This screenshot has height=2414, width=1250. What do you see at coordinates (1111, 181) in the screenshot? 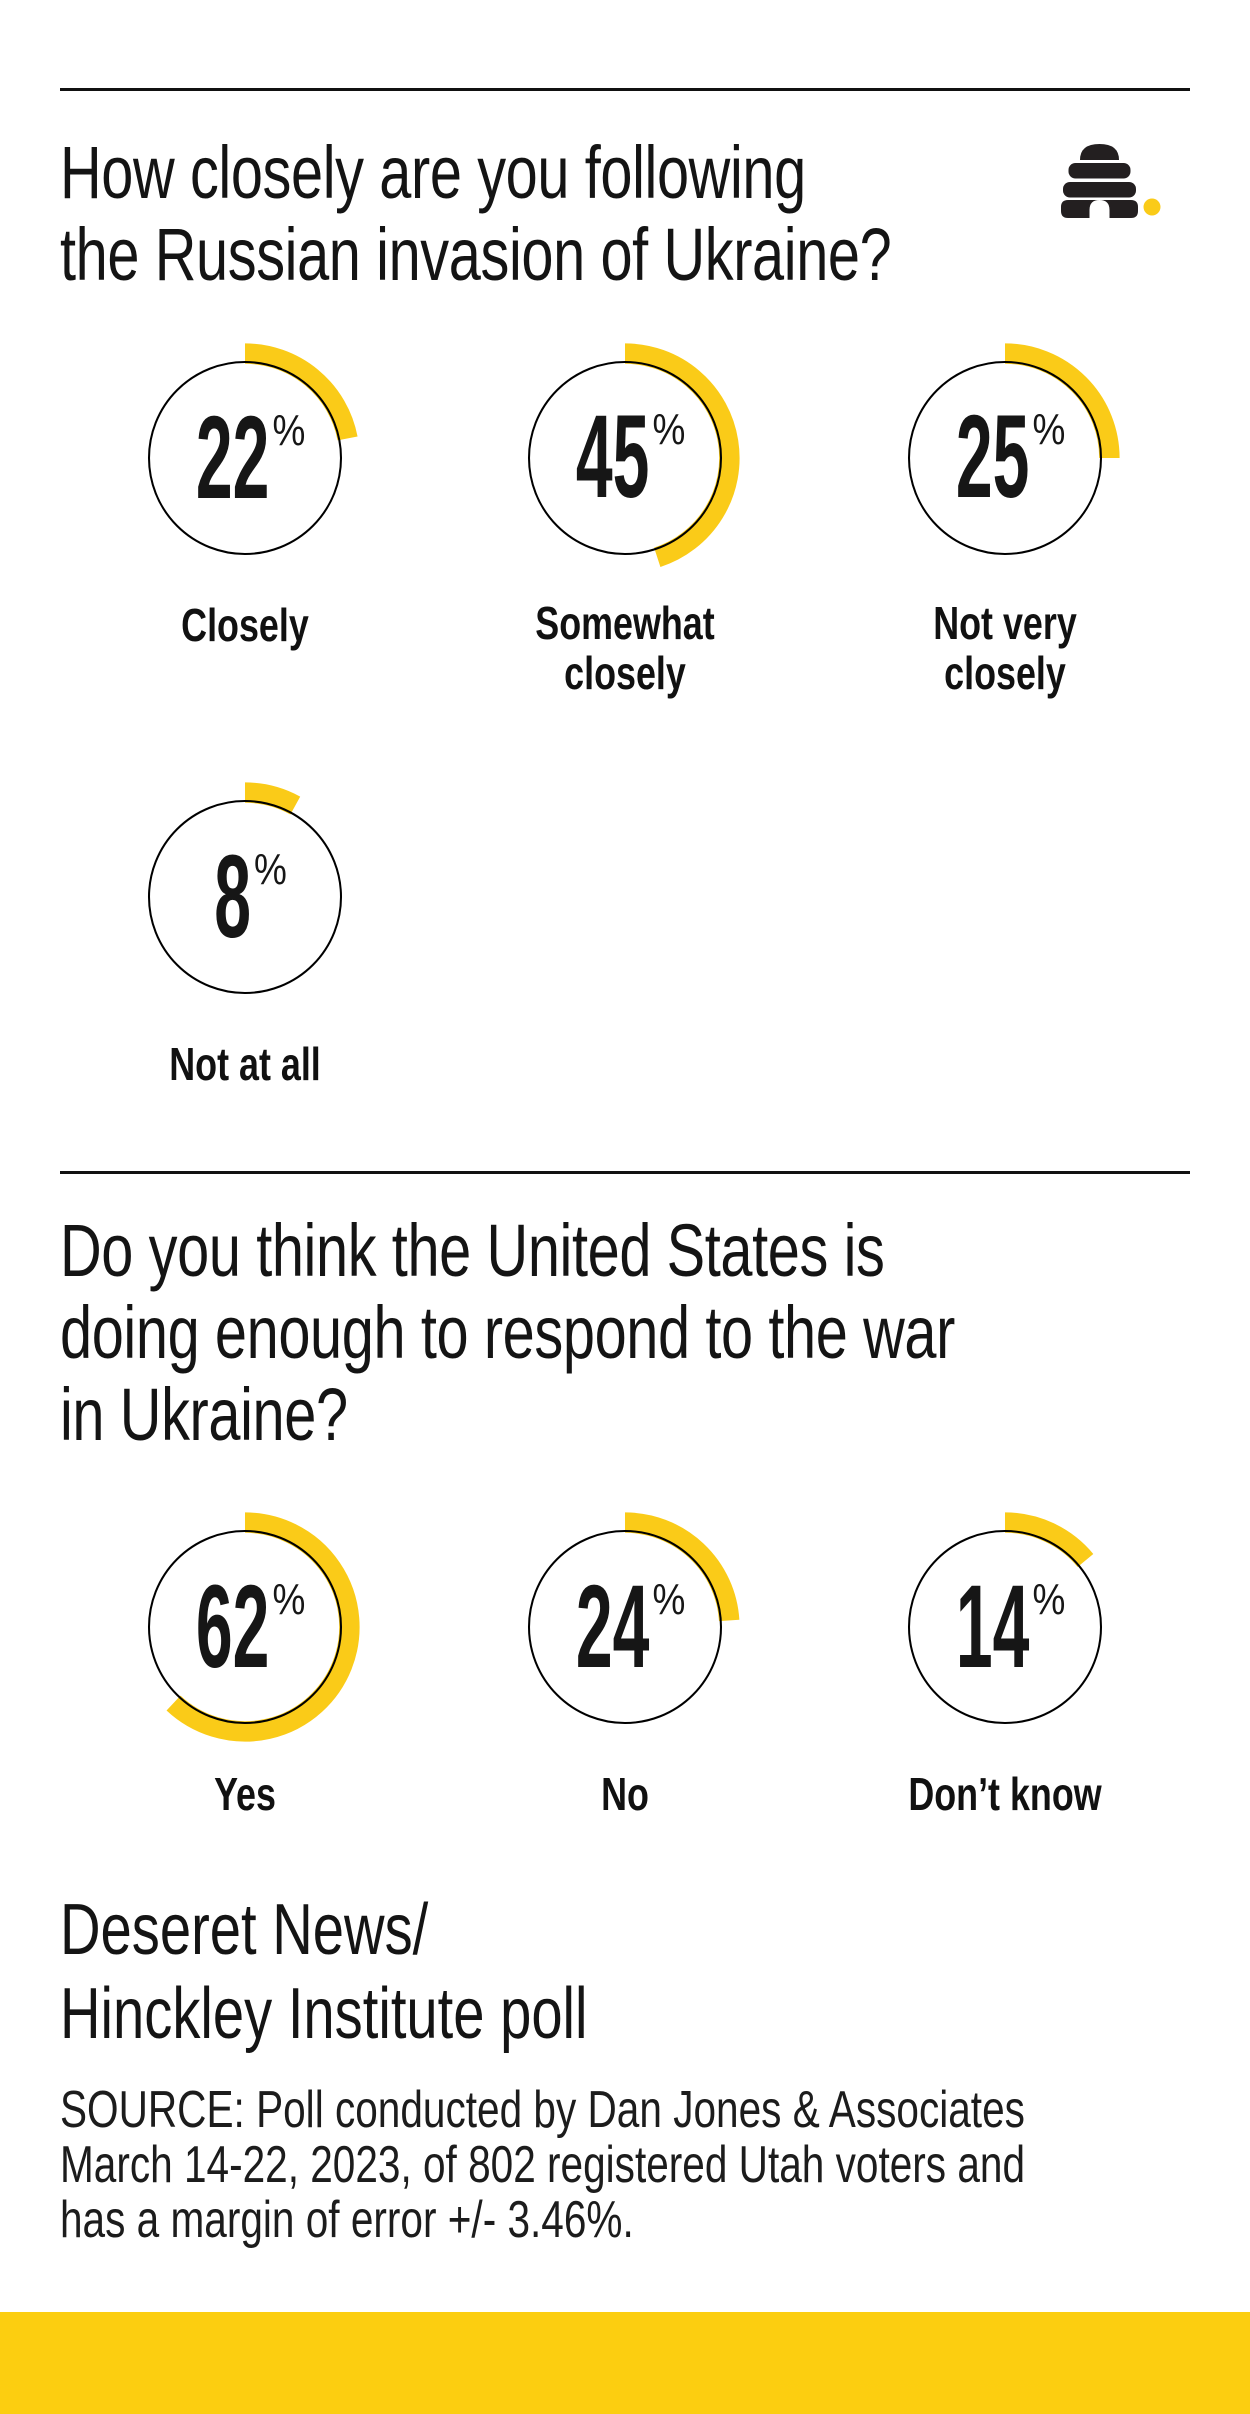
I see `beehive-icon` at bounding box center [1111, 181].